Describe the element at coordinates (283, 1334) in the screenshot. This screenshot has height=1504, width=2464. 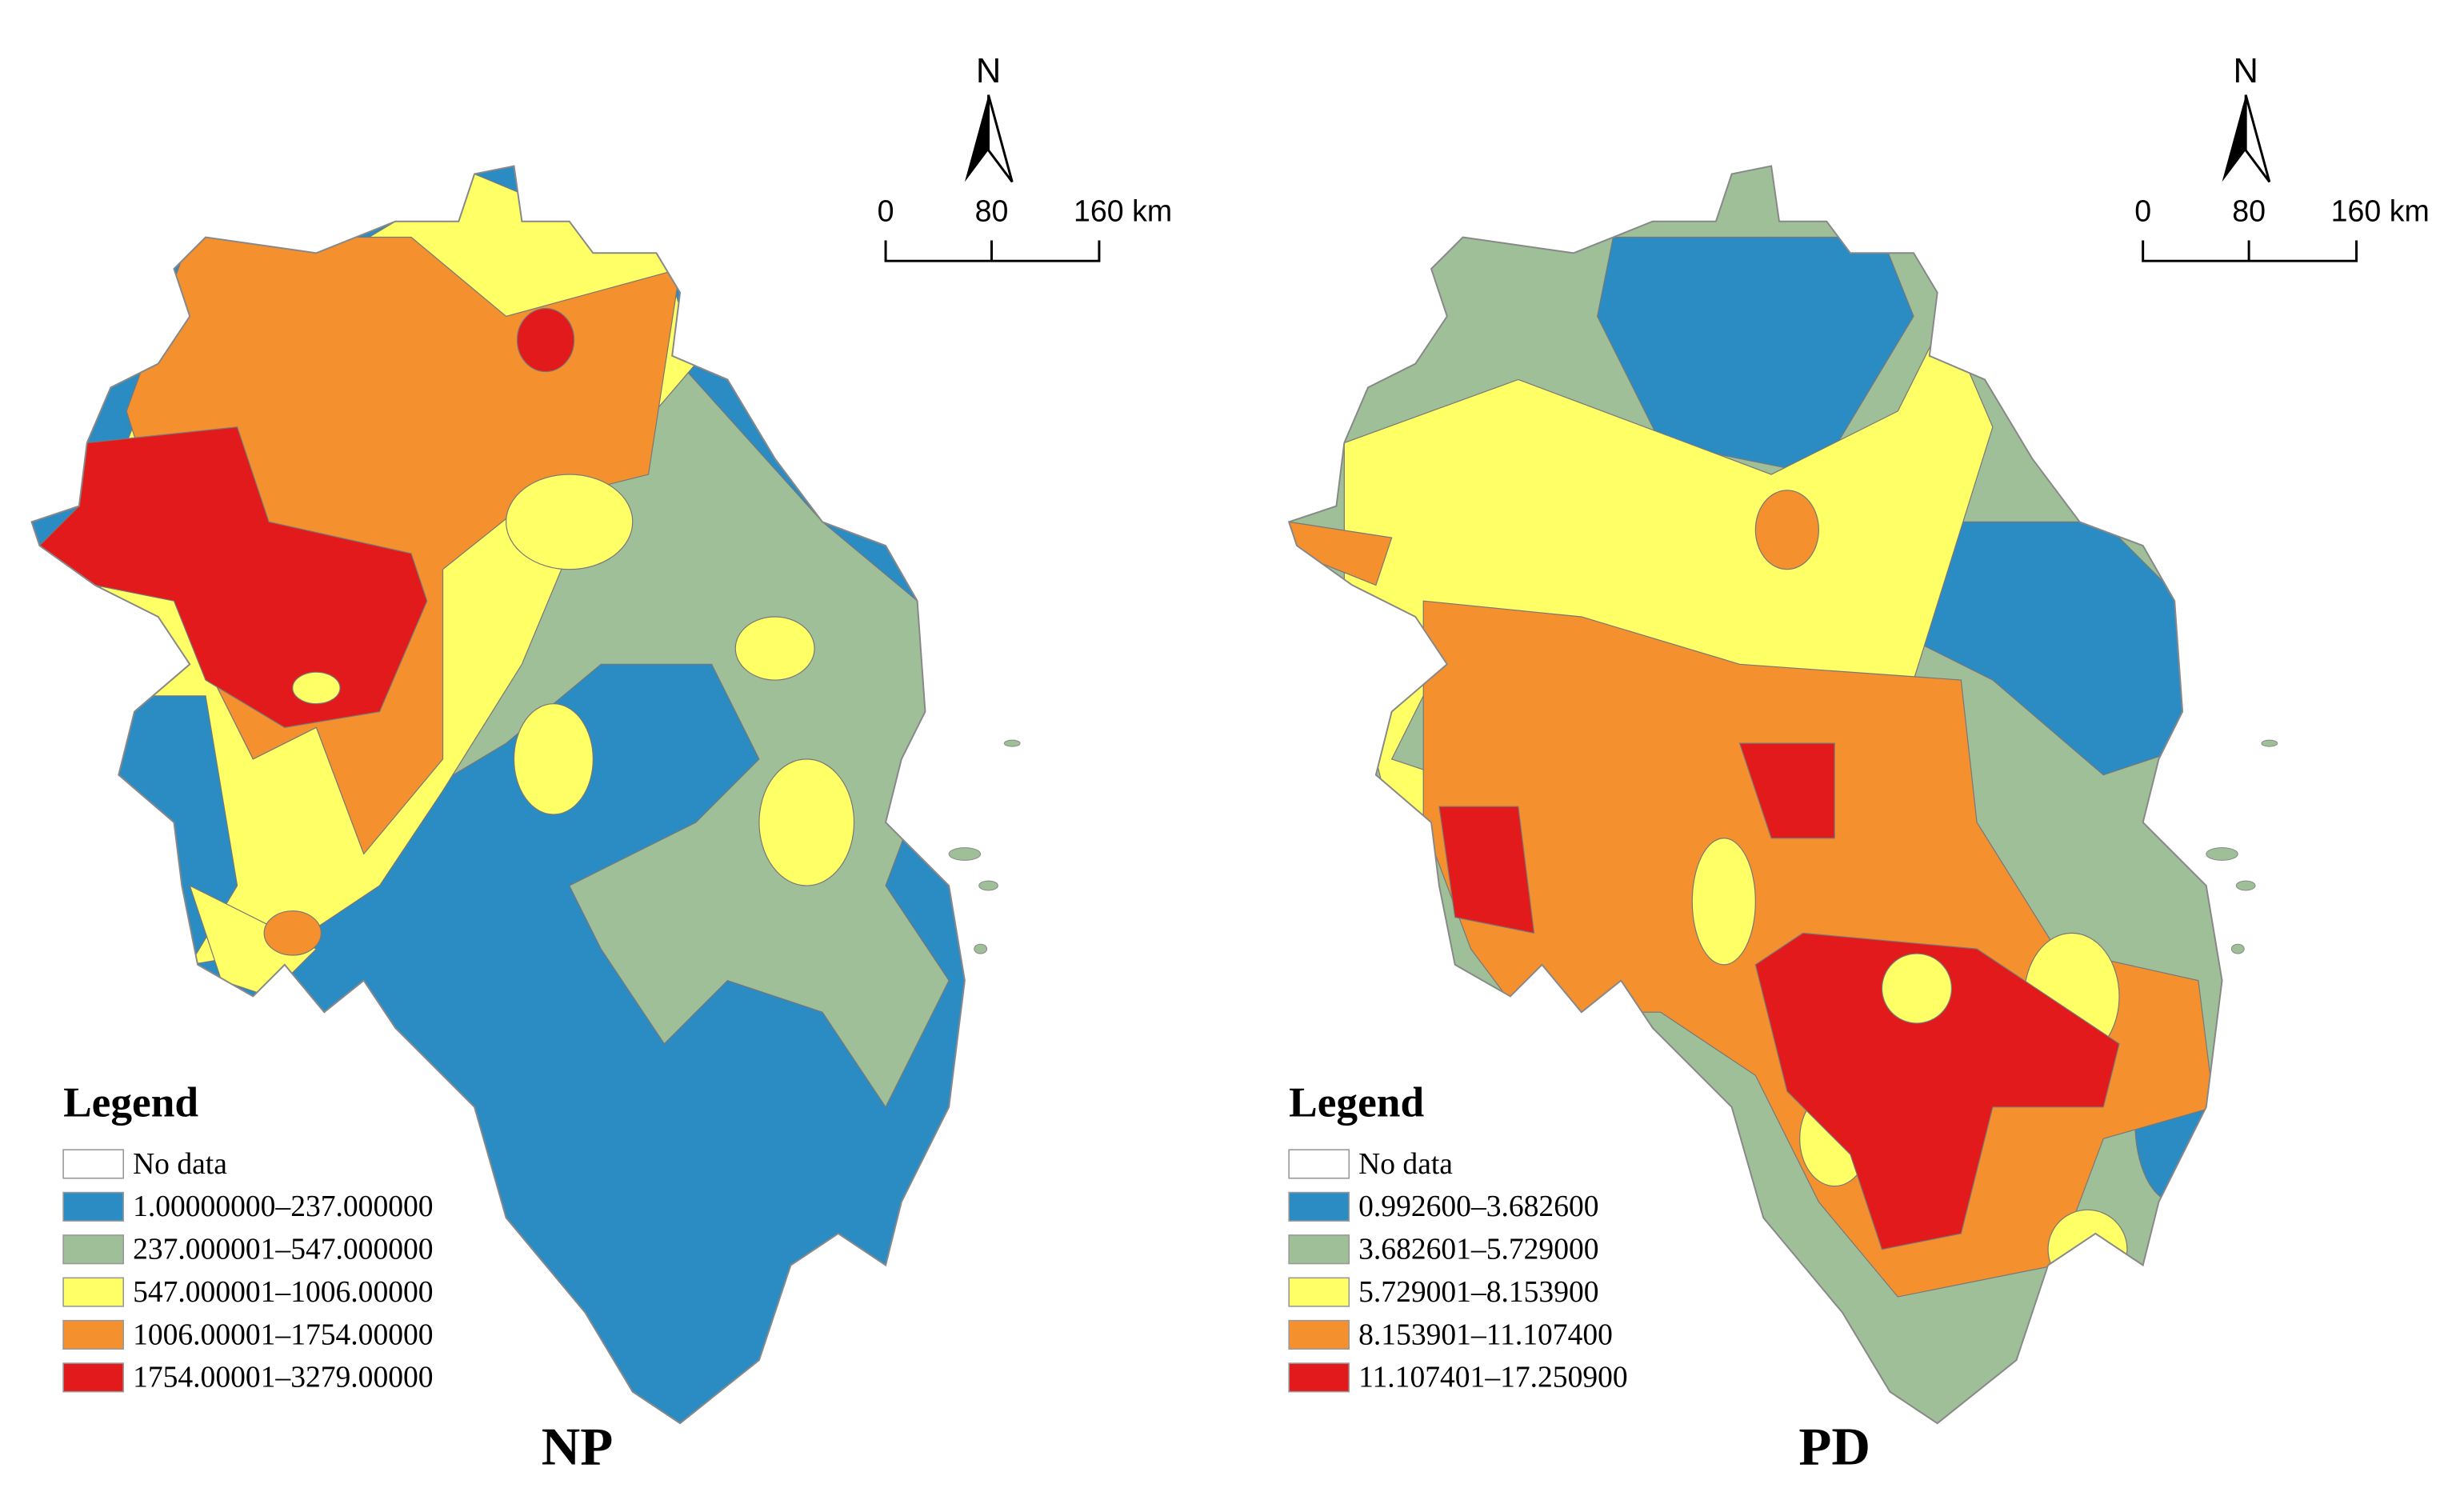
I see `legend-label: 1006.00001–1754.00000` at that location.